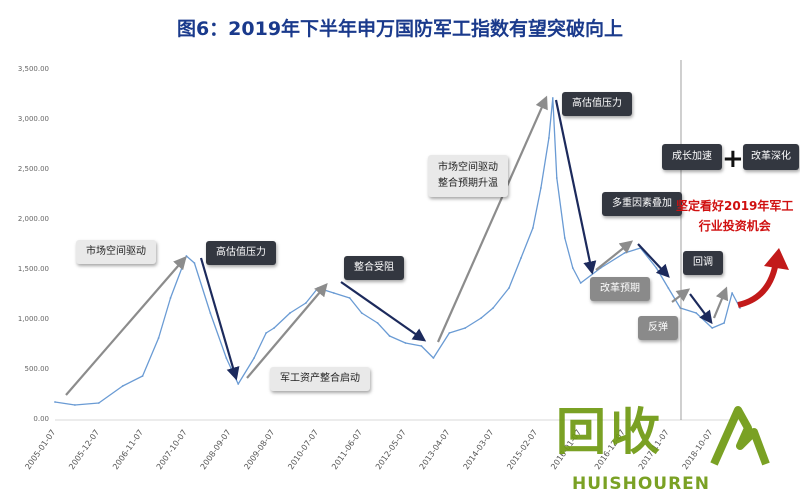 The width and height of the screenshot is (800, 500). What do you see at coordinates (84, 449) in the screenshot?
I see `x-tick-label: 2005-12-07` at bounding box center [84, 449].